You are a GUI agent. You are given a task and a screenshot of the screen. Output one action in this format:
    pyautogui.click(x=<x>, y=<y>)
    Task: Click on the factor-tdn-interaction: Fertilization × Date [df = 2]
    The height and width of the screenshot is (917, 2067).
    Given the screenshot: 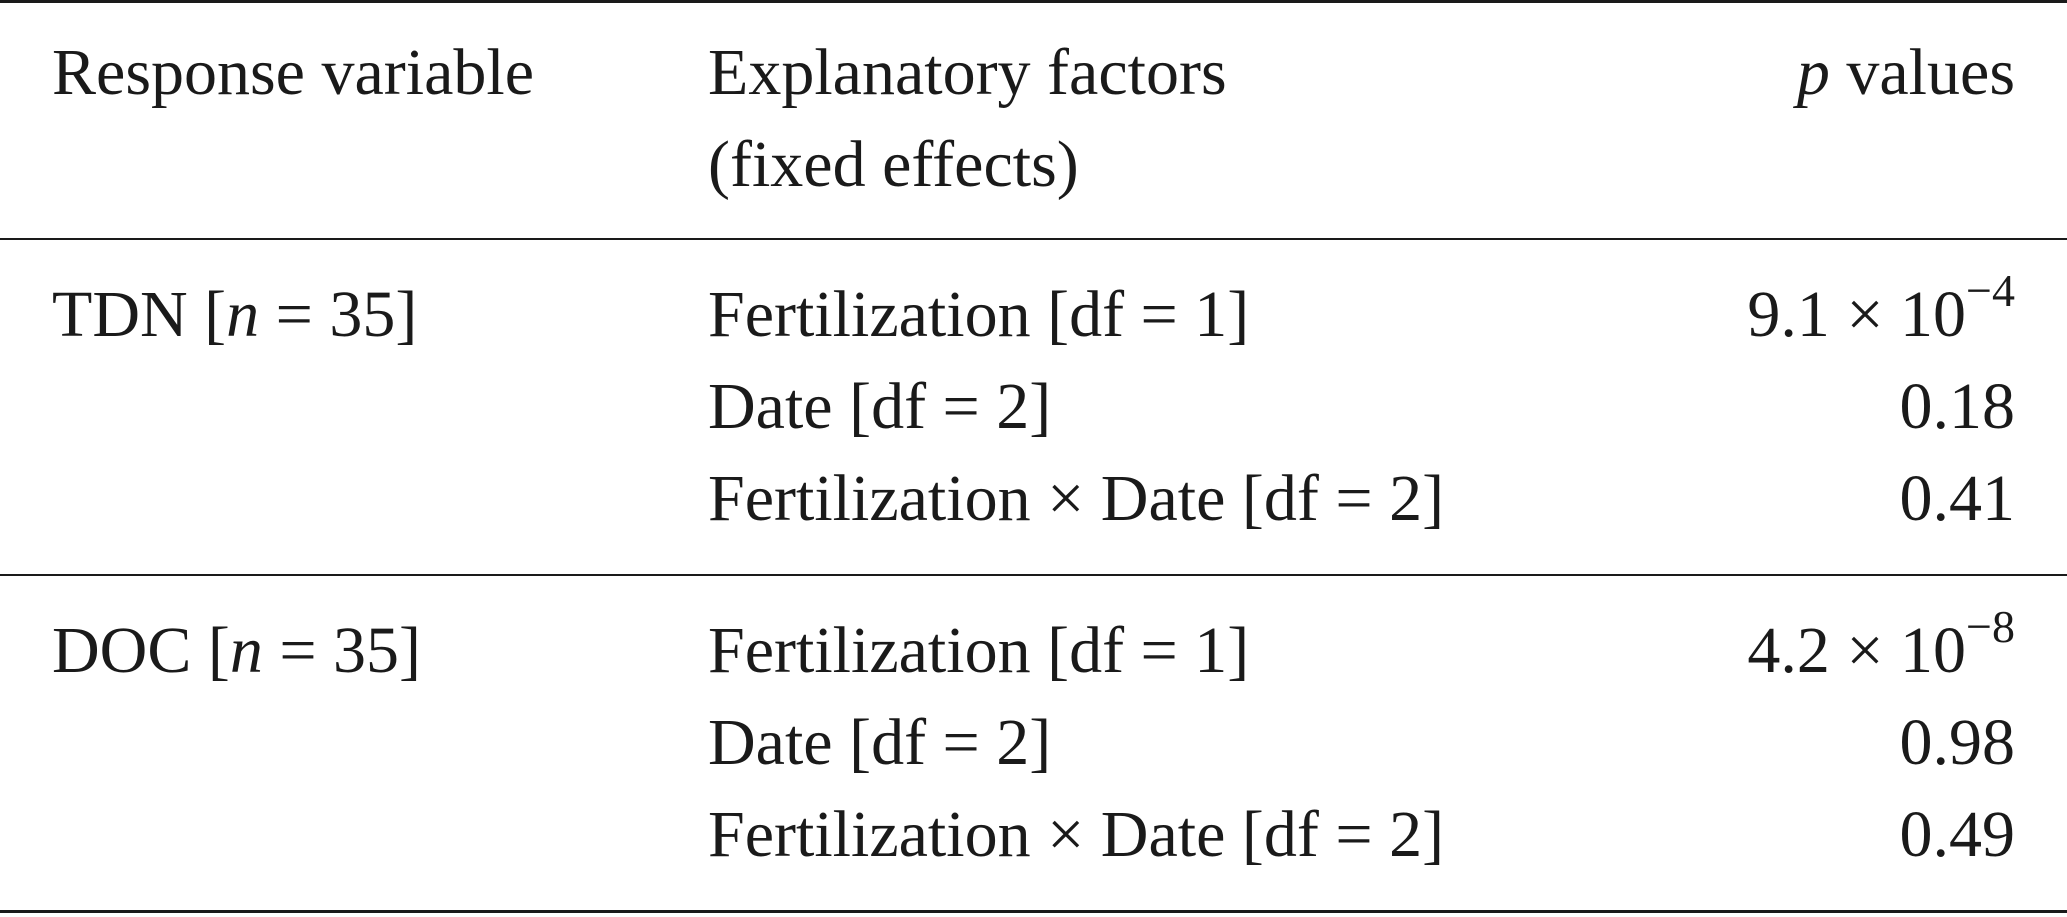 What is the action you would take?
    pyautogui.click(x=1076, y=498)
    